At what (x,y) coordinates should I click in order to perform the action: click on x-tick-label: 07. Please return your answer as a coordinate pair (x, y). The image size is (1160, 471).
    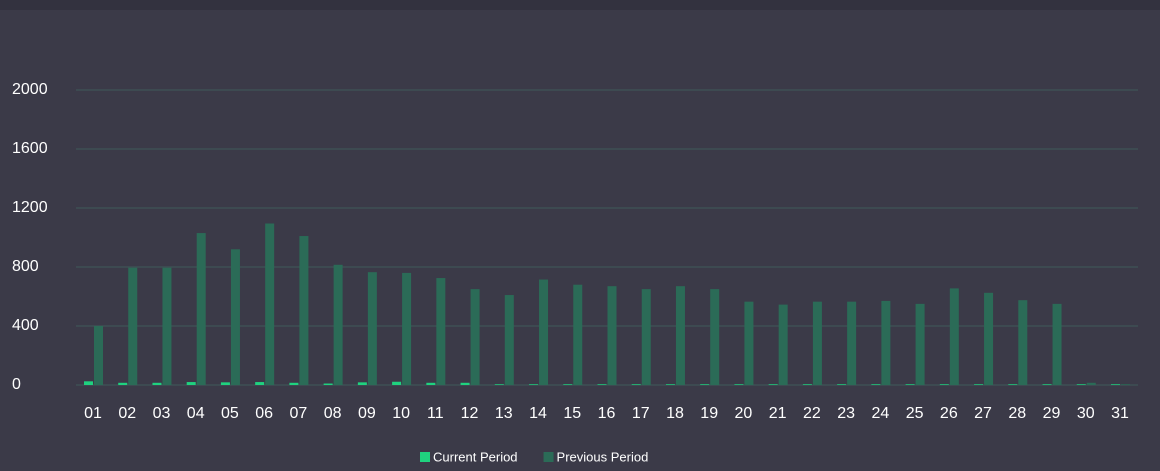
    Looking at the image, I should click on (299, 413).